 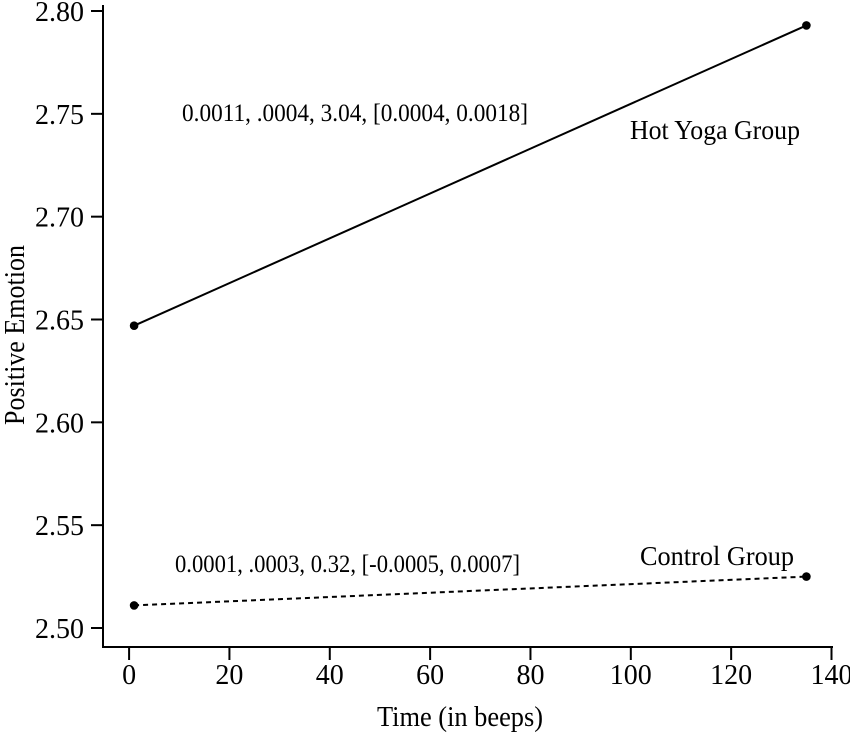 What do you see at coordinates (347, 564) in the screenshot?
I see `stats-annotation-control: 0.0001, .0003, 0.32, [-0.0005, 0.0007]` at bounding box center [347, 564].